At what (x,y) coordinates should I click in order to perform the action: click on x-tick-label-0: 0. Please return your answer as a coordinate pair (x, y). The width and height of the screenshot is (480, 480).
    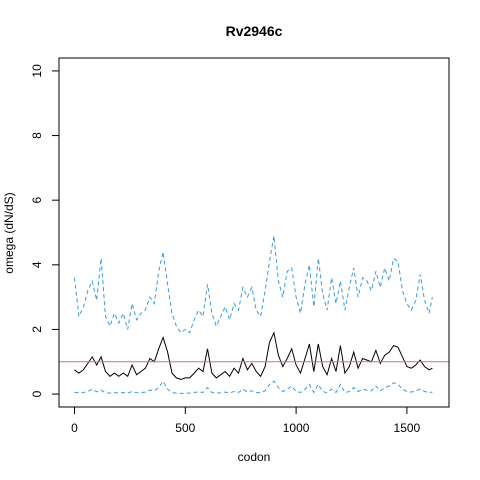
    Looking at the image, I should click on (74, 428).